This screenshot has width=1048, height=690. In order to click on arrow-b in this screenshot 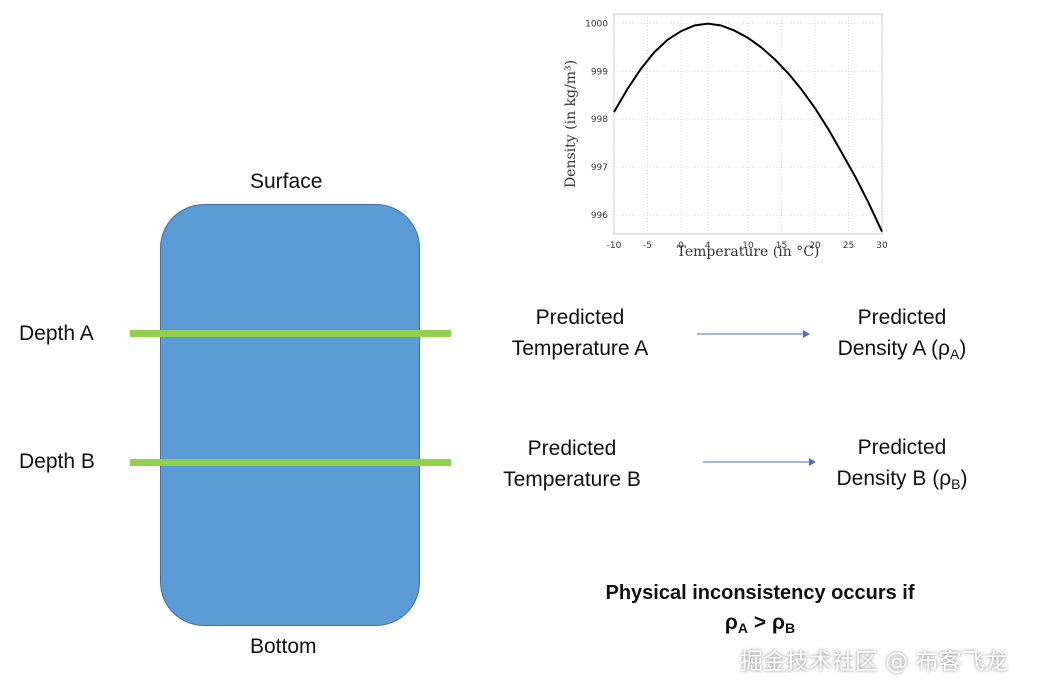, I will do `click(759, 462)`.